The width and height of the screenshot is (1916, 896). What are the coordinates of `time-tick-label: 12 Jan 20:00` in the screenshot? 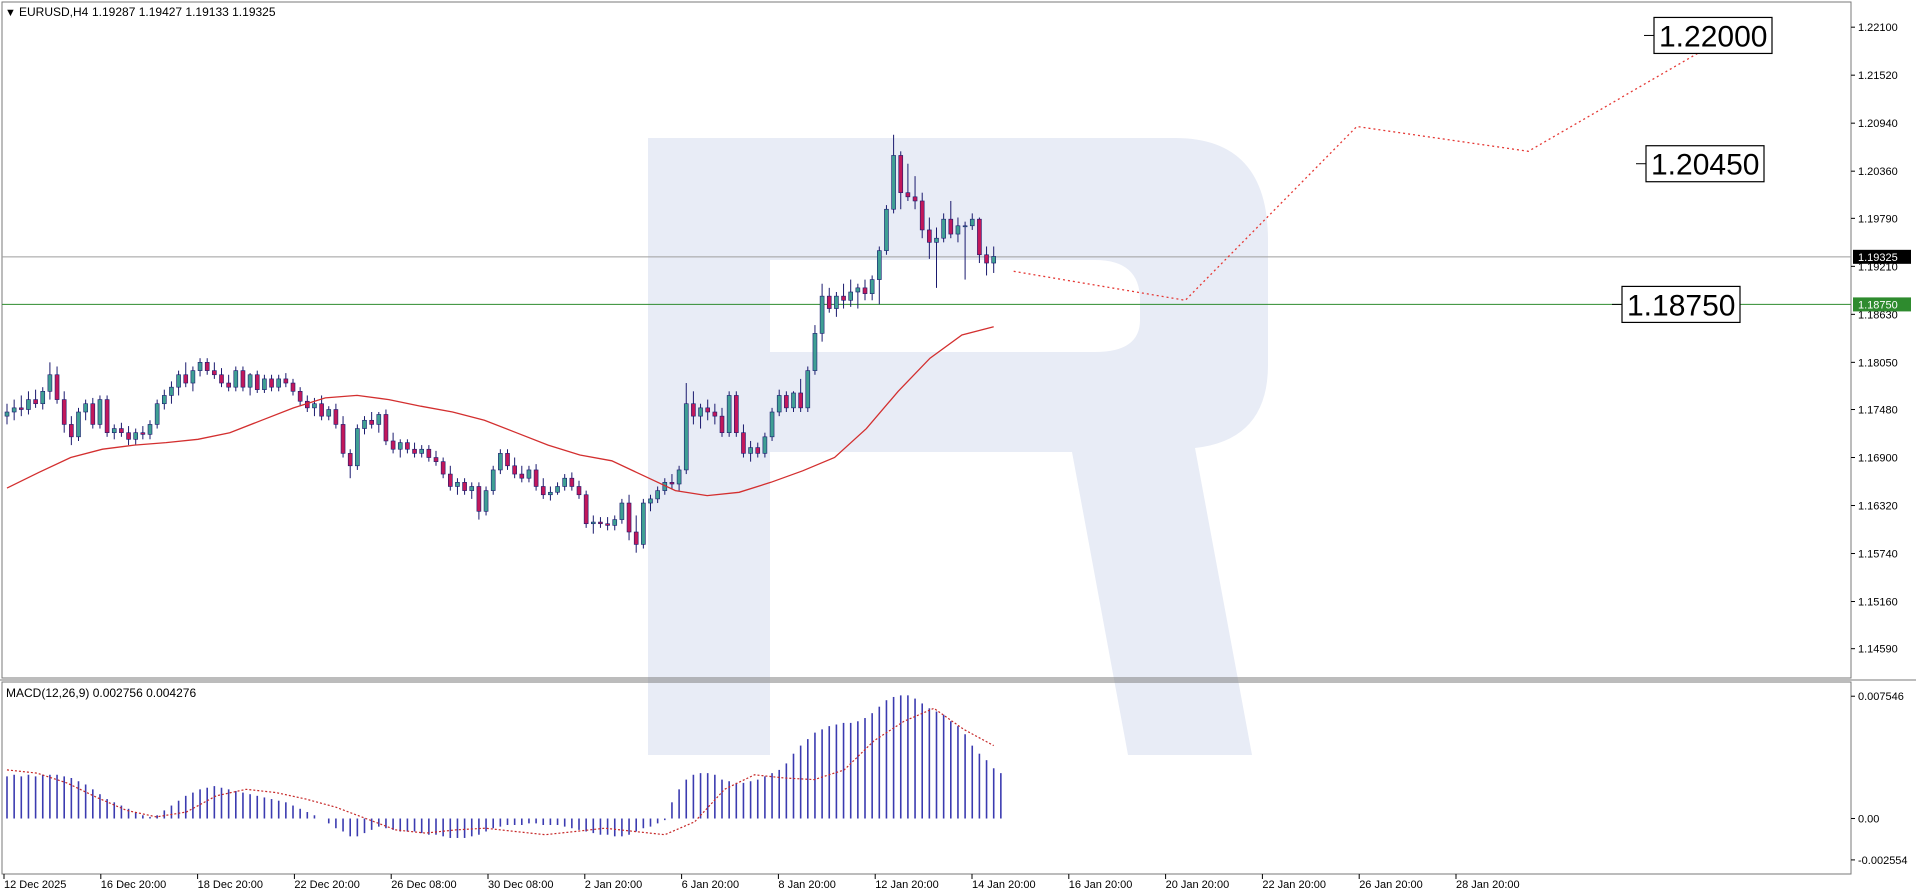 It's located at (907, 885).